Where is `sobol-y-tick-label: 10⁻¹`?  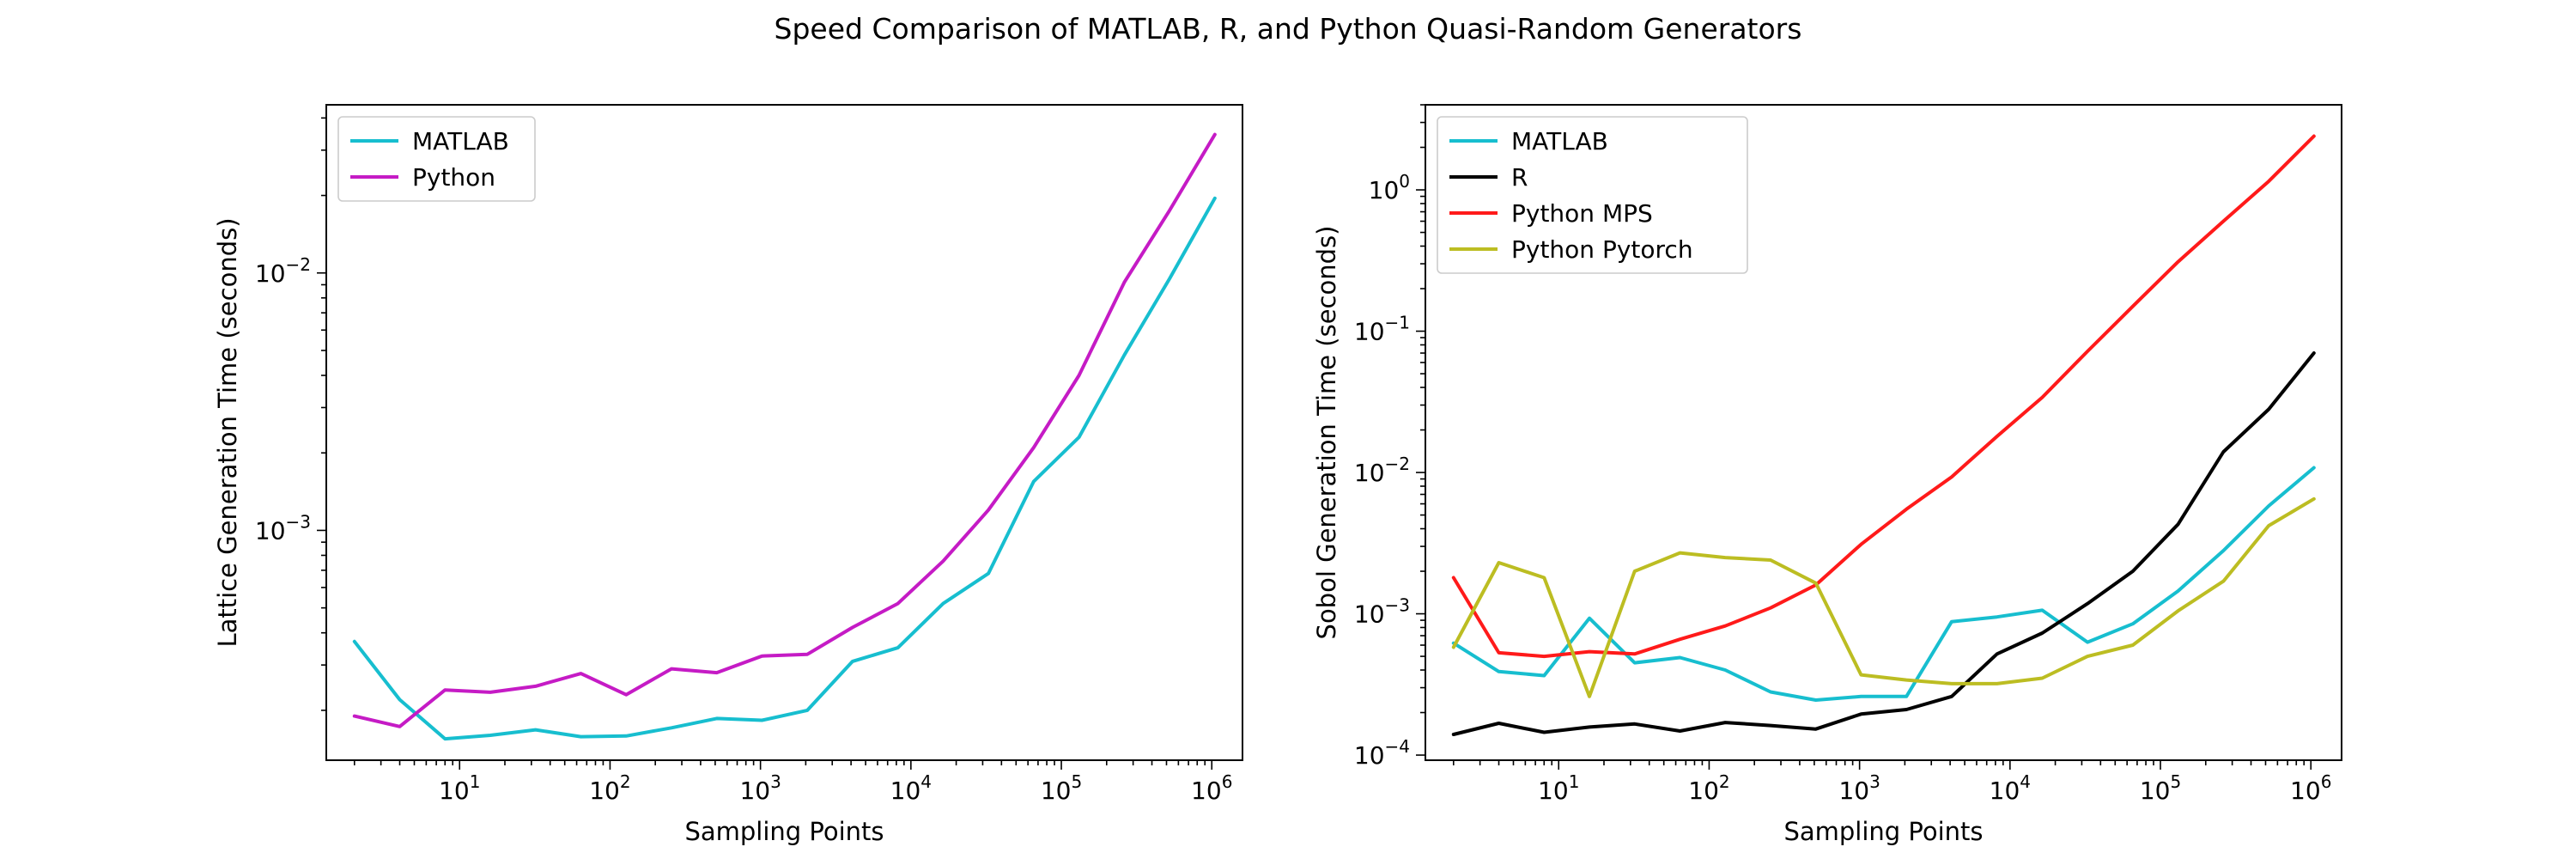 sobol-y-tick-label: 10⁻¹ is located at coordinates (1382, 329).